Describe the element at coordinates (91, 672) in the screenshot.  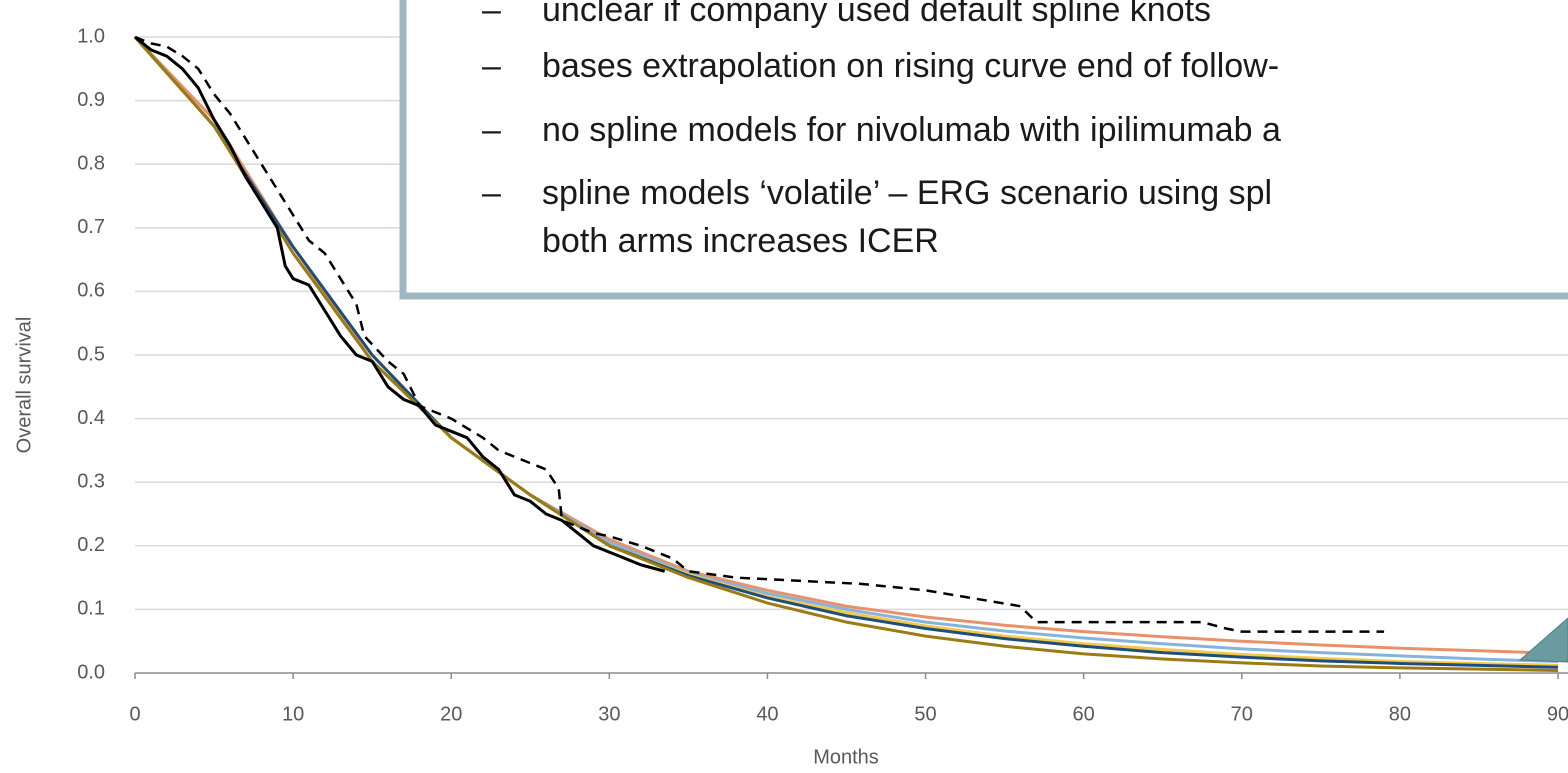
I see `y-tick-label: 0.0` at that location.